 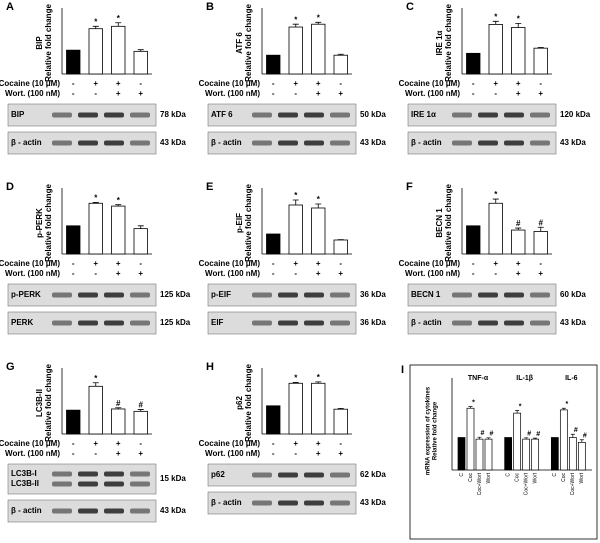 I want to click on panel-letter: D, so click(x=10, y=187).